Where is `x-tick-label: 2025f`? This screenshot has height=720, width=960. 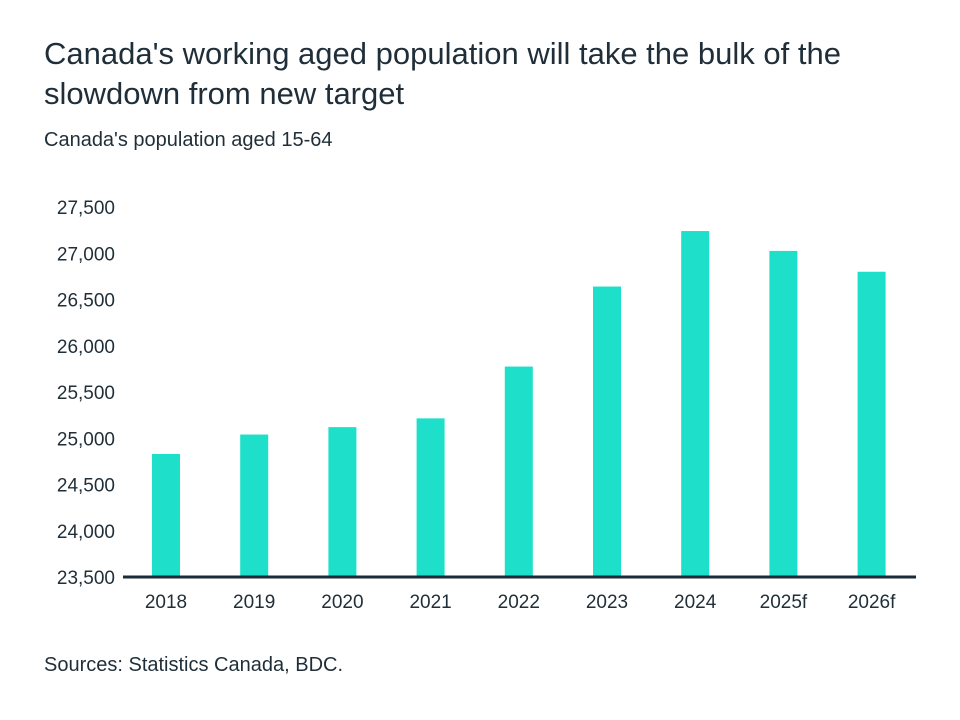 x-tick-label: 2025f is located at coordinates (784, 602).